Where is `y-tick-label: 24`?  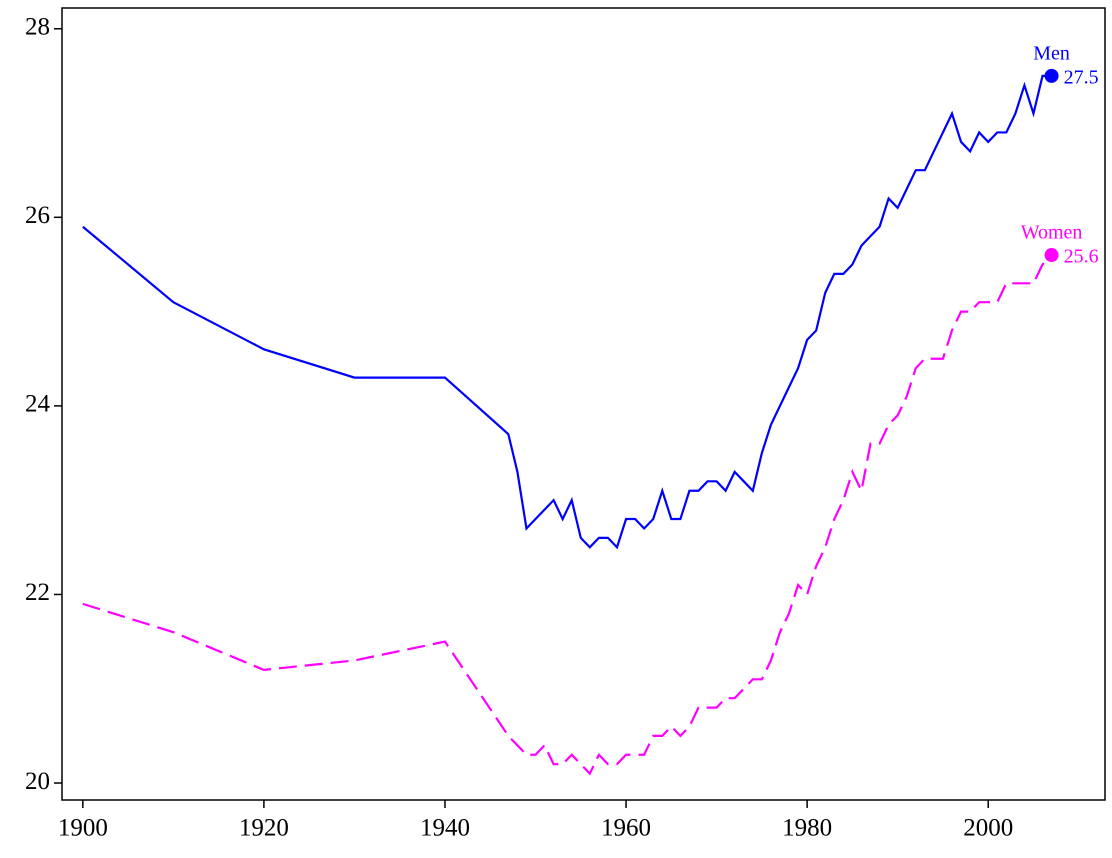
y-tick-label: 24 is located at coordinates (38, 404).